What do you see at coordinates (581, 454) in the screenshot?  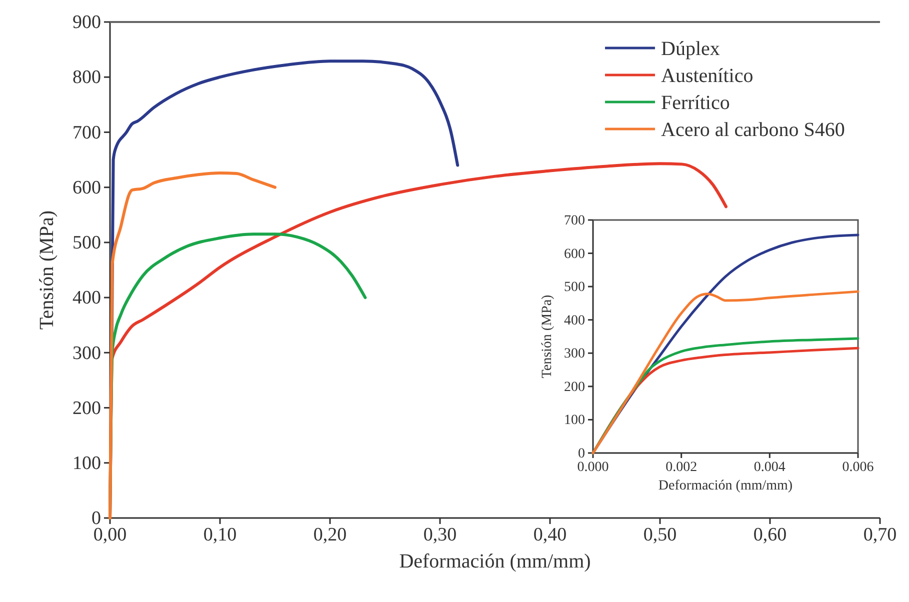 I see `y-tick-label: 0` at bounding box center [581, 454].